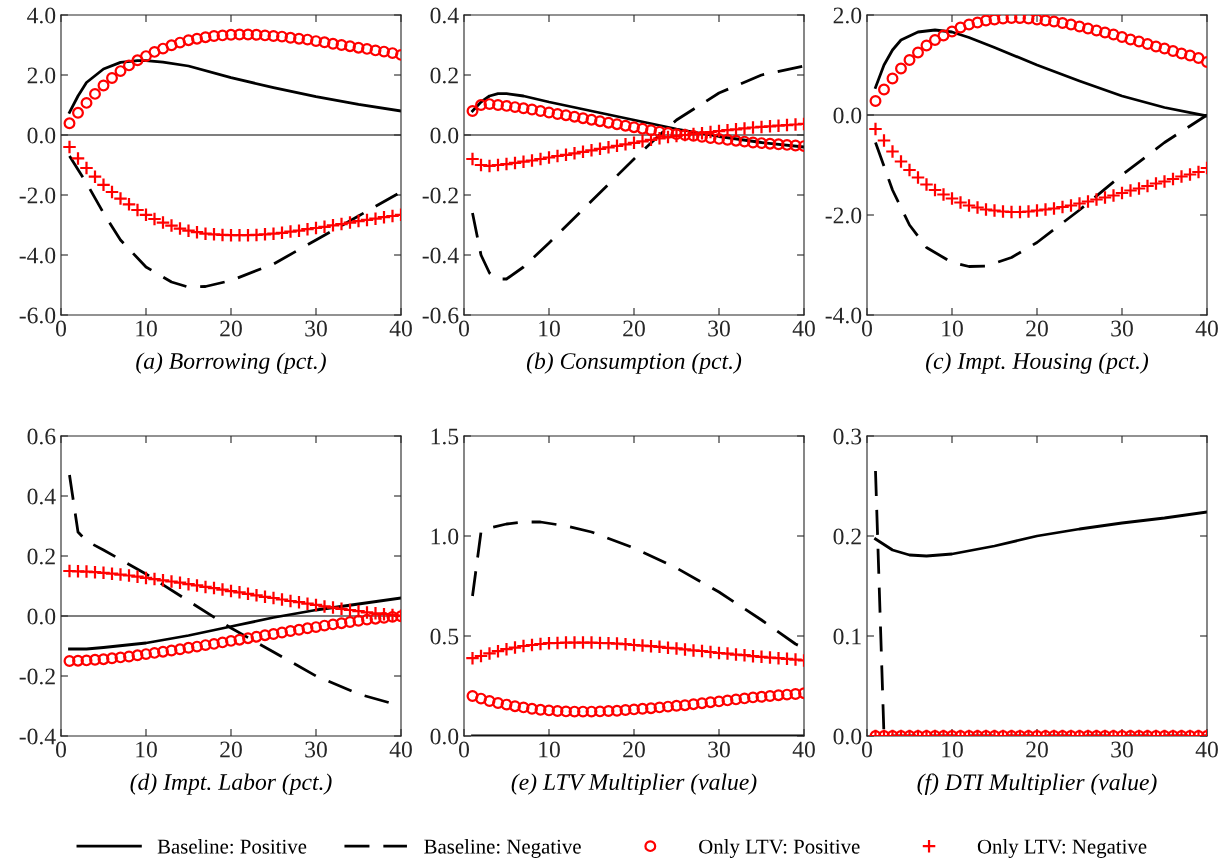 This screenshot has width=1225, height=868. I want to click on legend-label: Baseline: Positive, so click(232, 846).